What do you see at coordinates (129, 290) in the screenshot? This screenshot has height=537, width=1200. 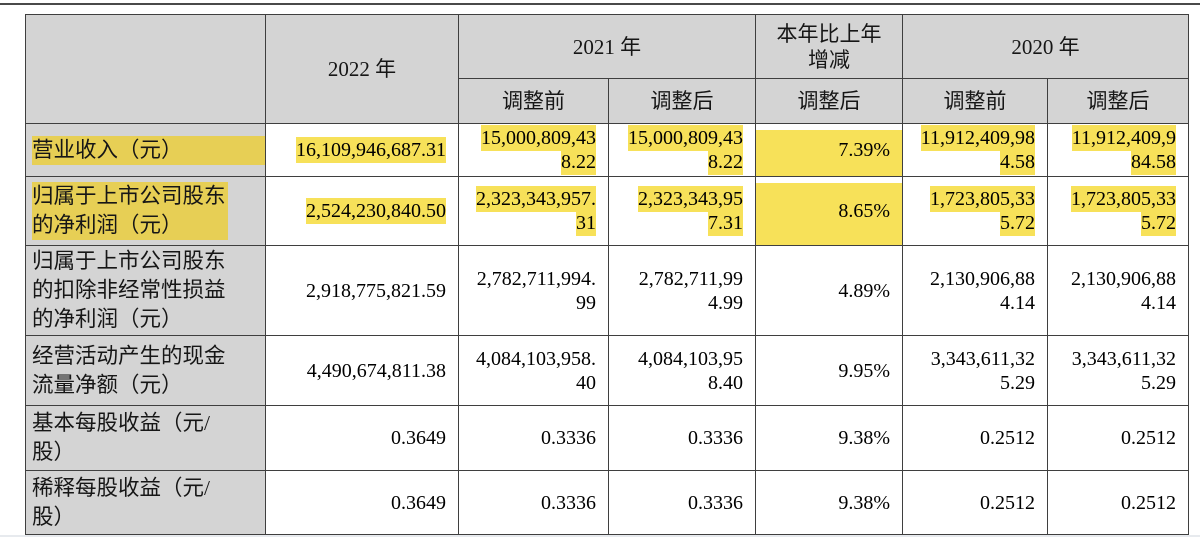 I see `row-label: 归属于上市公司股东的扣除非经常性损益的净利润（元）` at bounding box center [129, 290].